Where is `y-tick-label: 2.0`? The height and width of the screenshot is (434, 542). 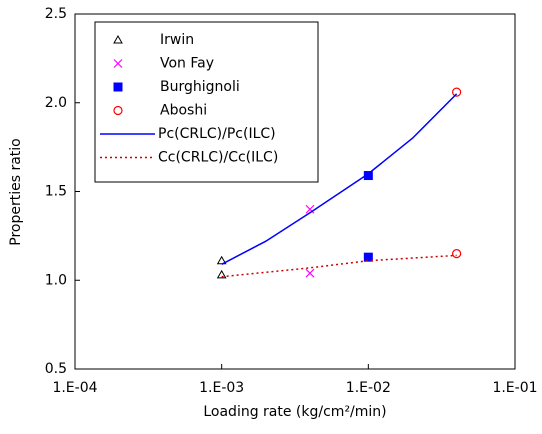
y-tick-label: 2.0 is located at coordinates (56, 103).